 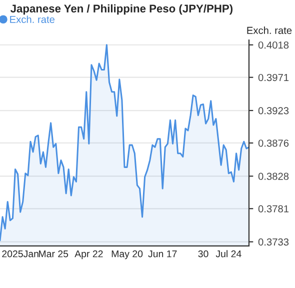 I want to click on y-tick-label: 0.3923, so click(x=273, y=110).